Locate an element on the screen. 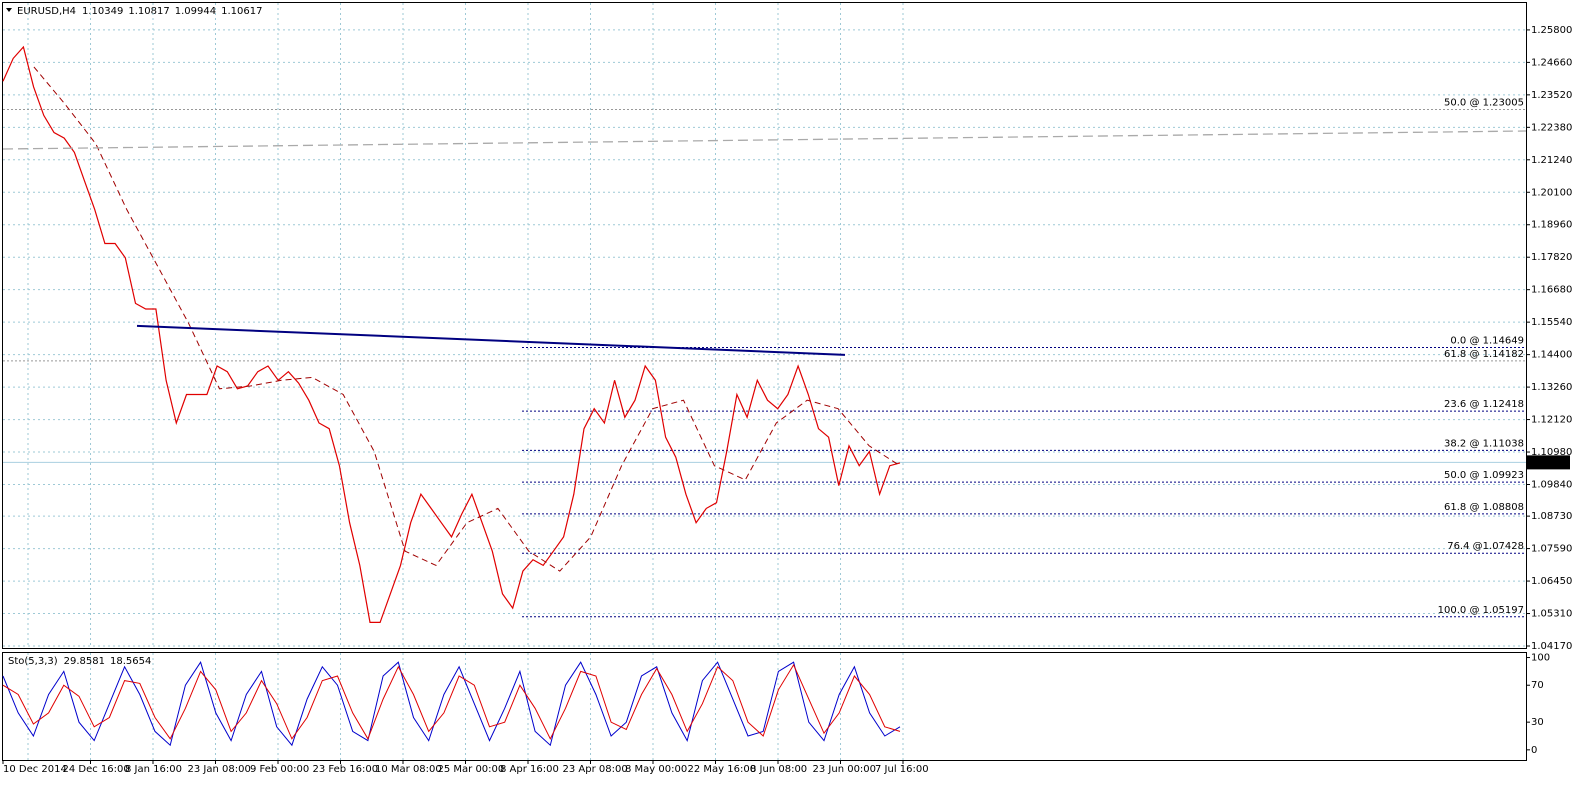  y-tick-label: 100 is located at coordinates (1540, 658).